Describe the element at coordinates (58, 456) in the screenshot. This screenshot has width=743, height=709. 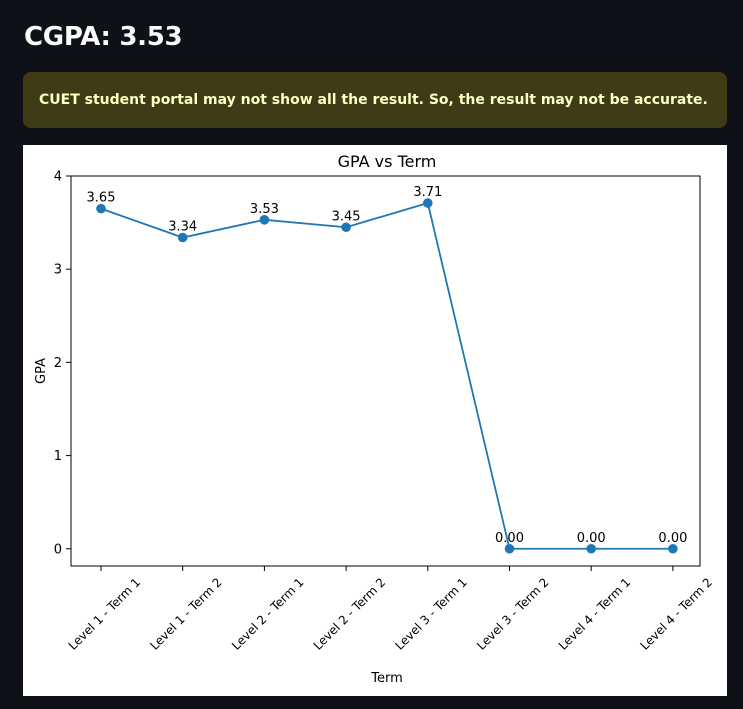
I see `y-tick-label: 1` at that location.